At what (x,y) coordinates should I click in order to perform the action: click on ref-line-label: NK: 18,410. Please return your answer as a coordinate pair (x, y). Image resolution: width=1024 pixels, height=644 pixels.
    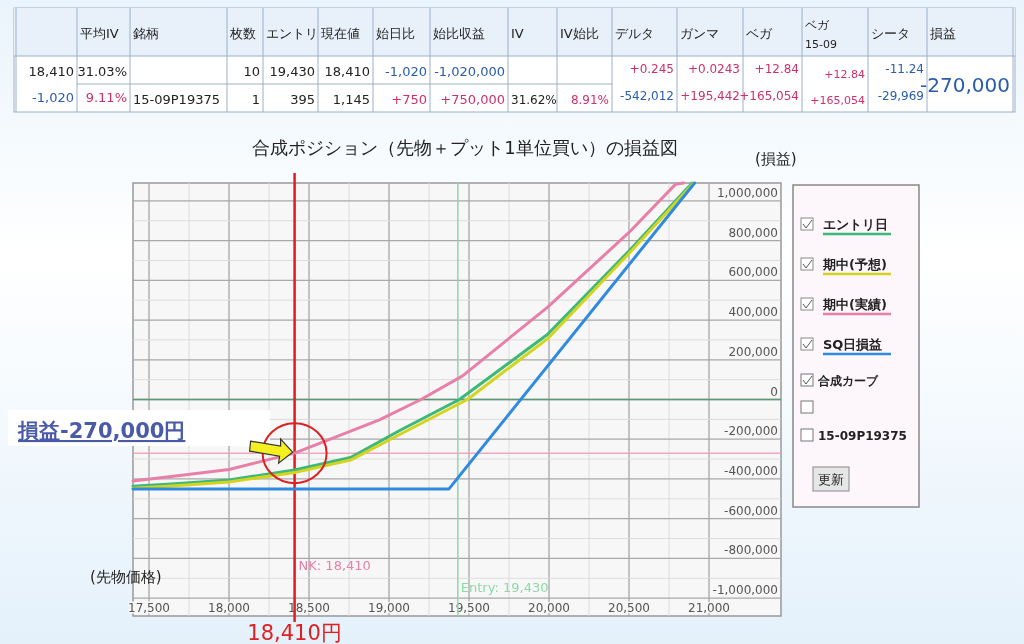
    Looking at the image, I should click on (334, 565).